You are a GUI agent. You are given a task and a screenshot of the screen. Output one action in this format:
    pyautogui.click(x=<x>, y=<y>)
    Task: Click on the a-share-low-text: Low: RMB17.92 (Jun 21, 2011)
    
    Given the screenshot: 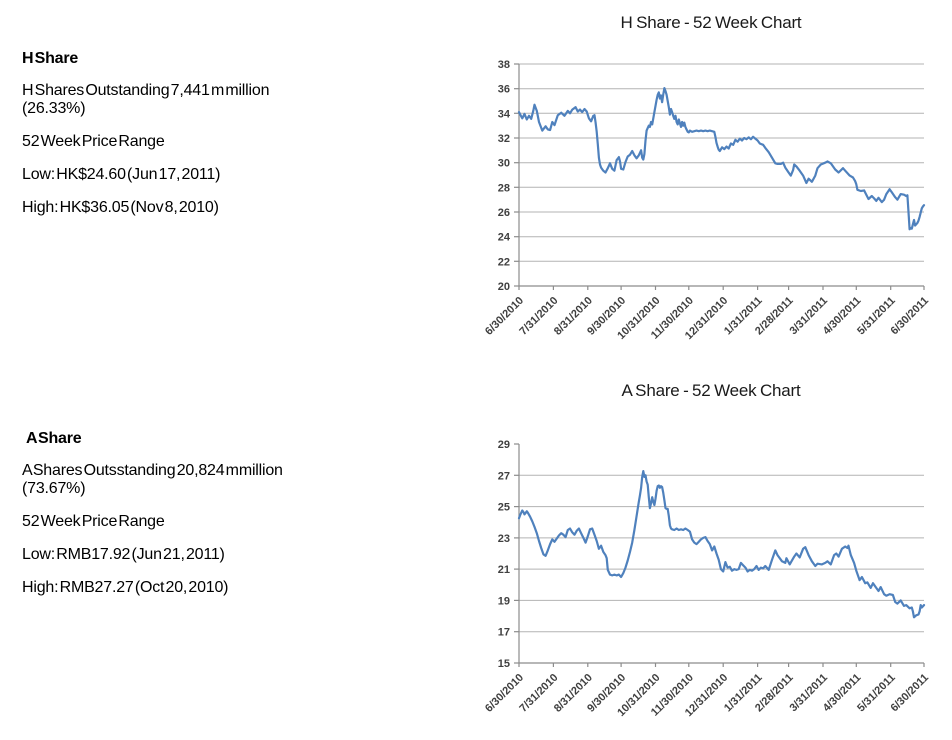 What is the action you would take?
    pyautogui.click(x=123, y=554)
    